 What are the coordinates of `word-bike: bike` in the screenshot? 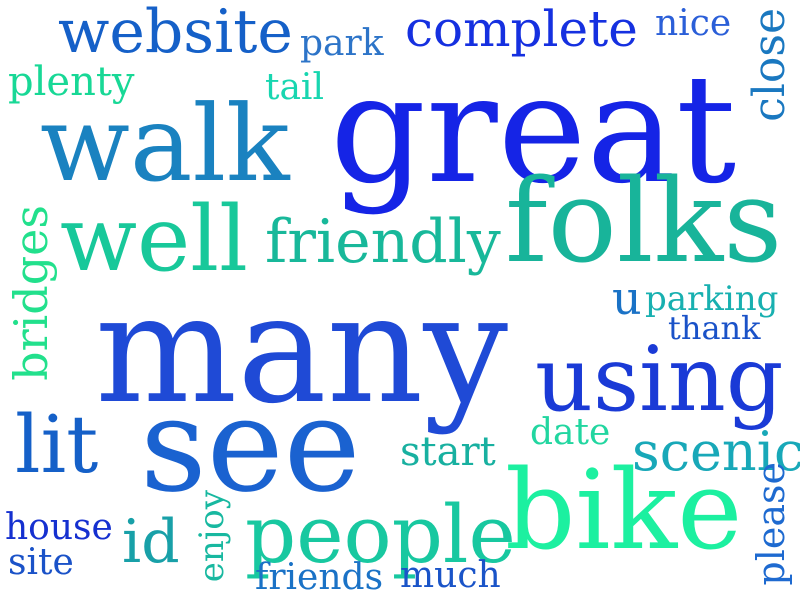 It's located at (624, 510).